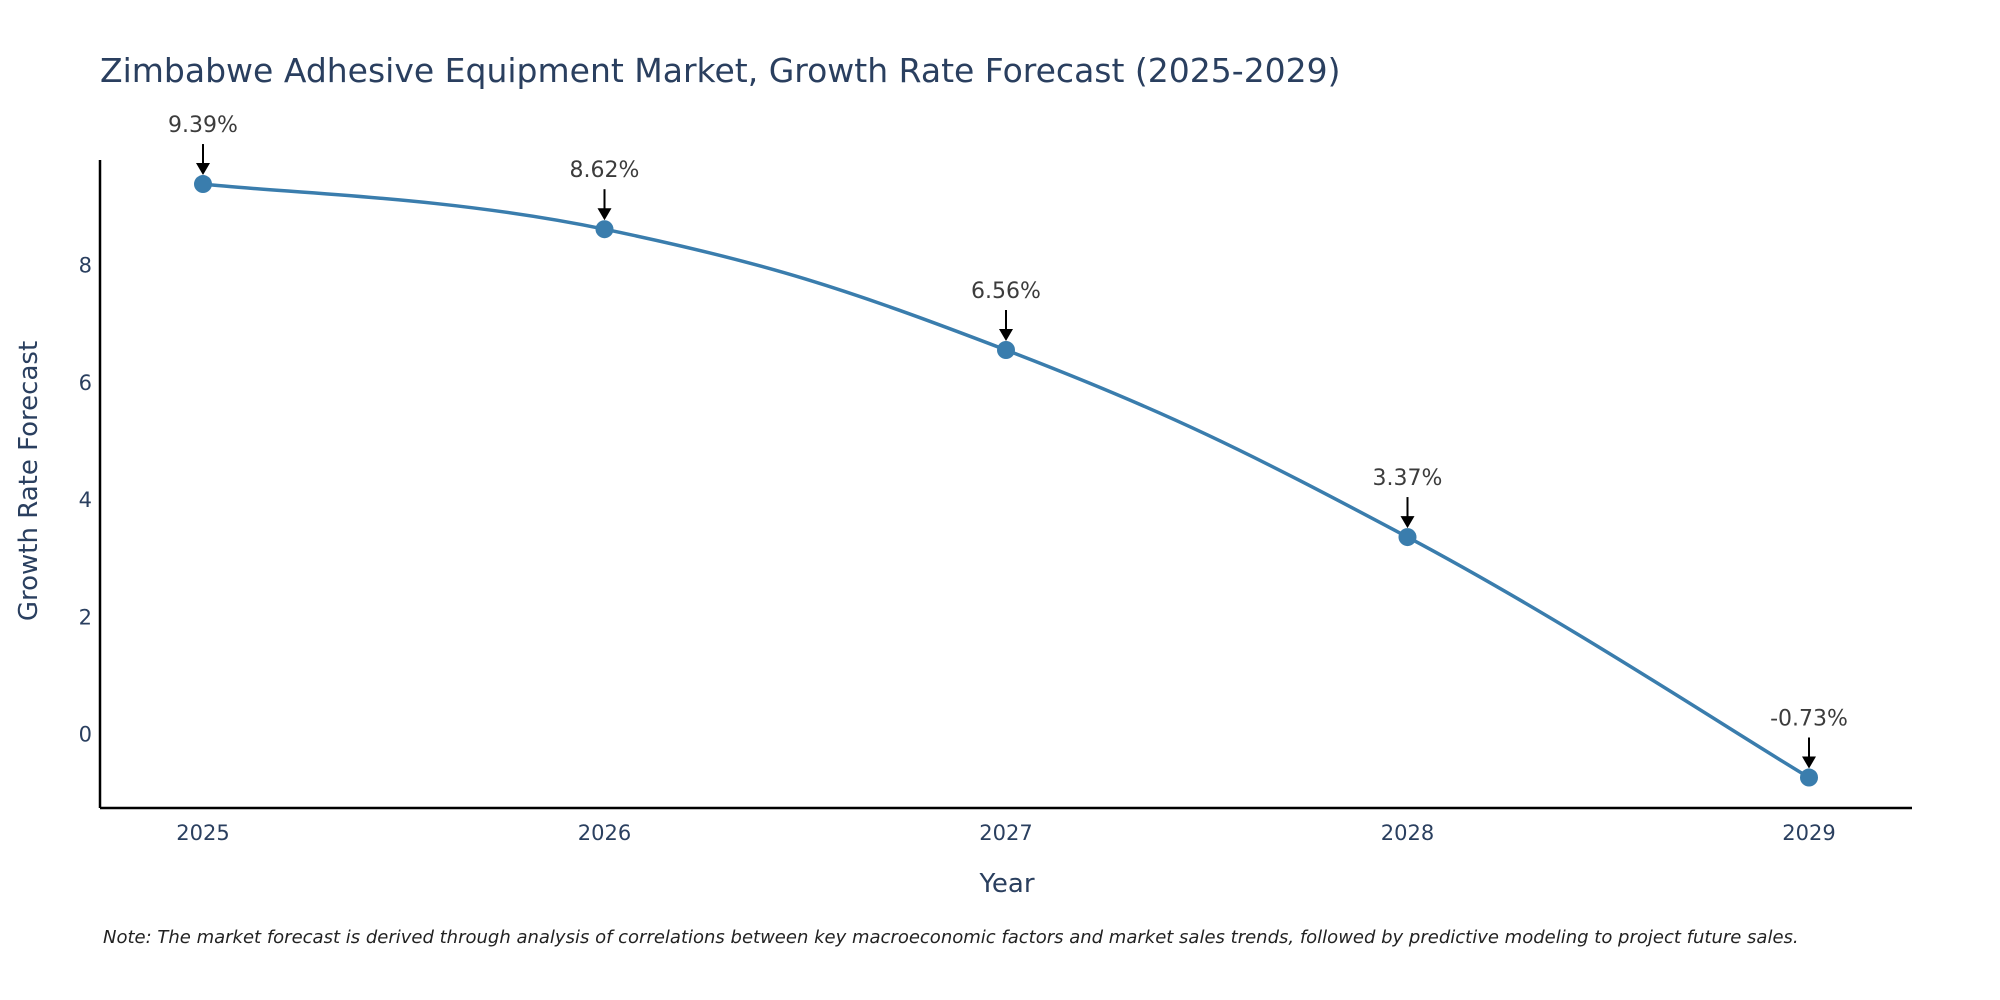  I want to click on y-tick-label: 2, so click(85, 617).